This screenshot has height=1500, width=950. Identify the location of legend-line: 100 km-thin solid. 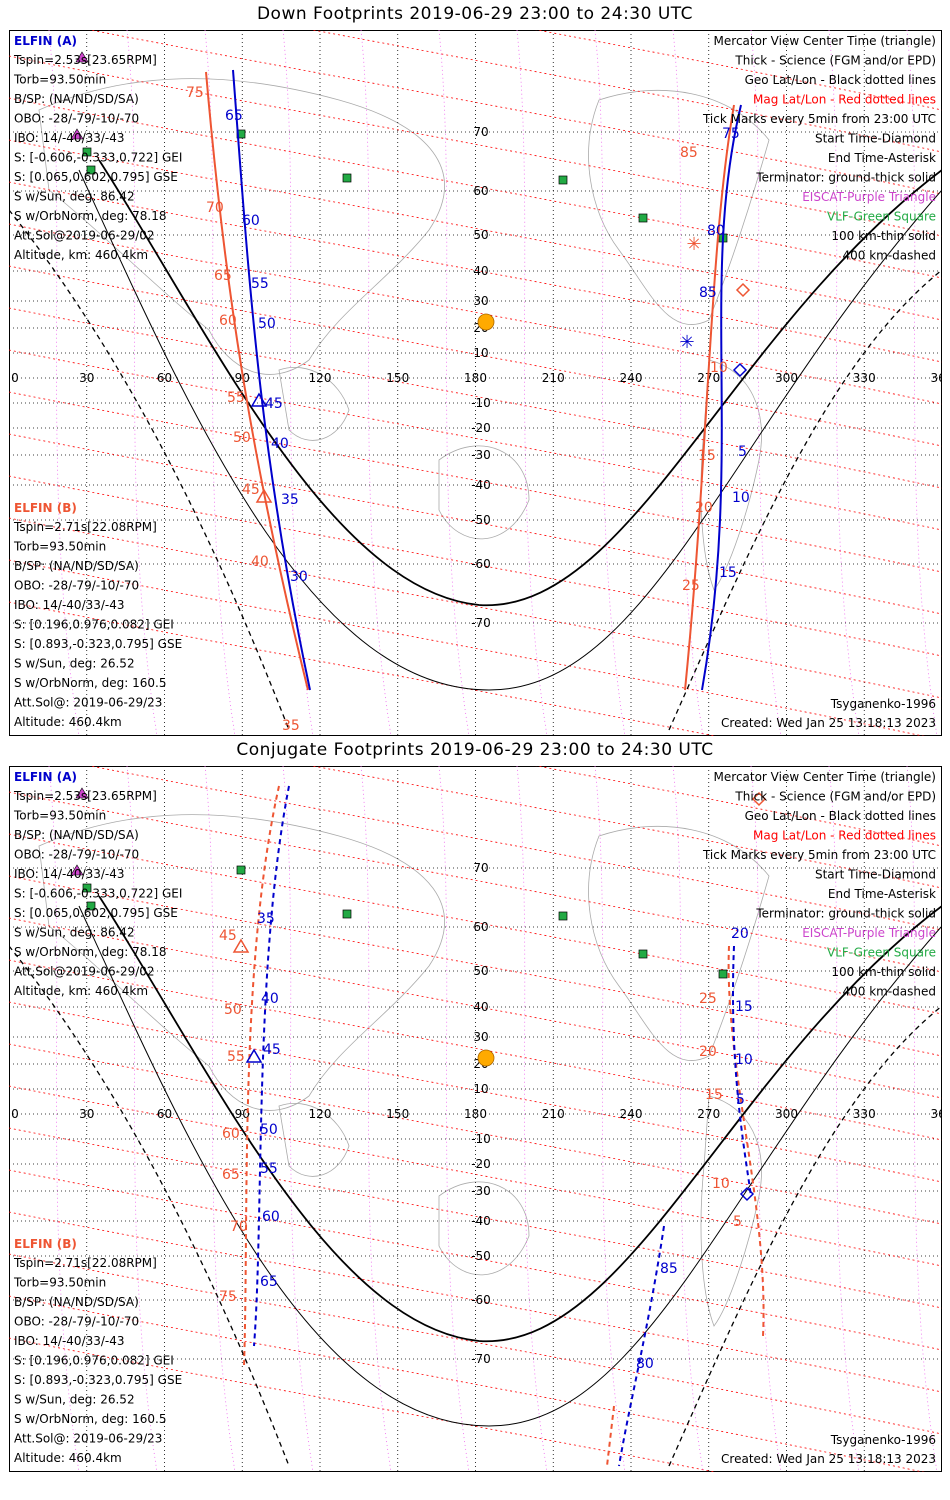
(883, 972).